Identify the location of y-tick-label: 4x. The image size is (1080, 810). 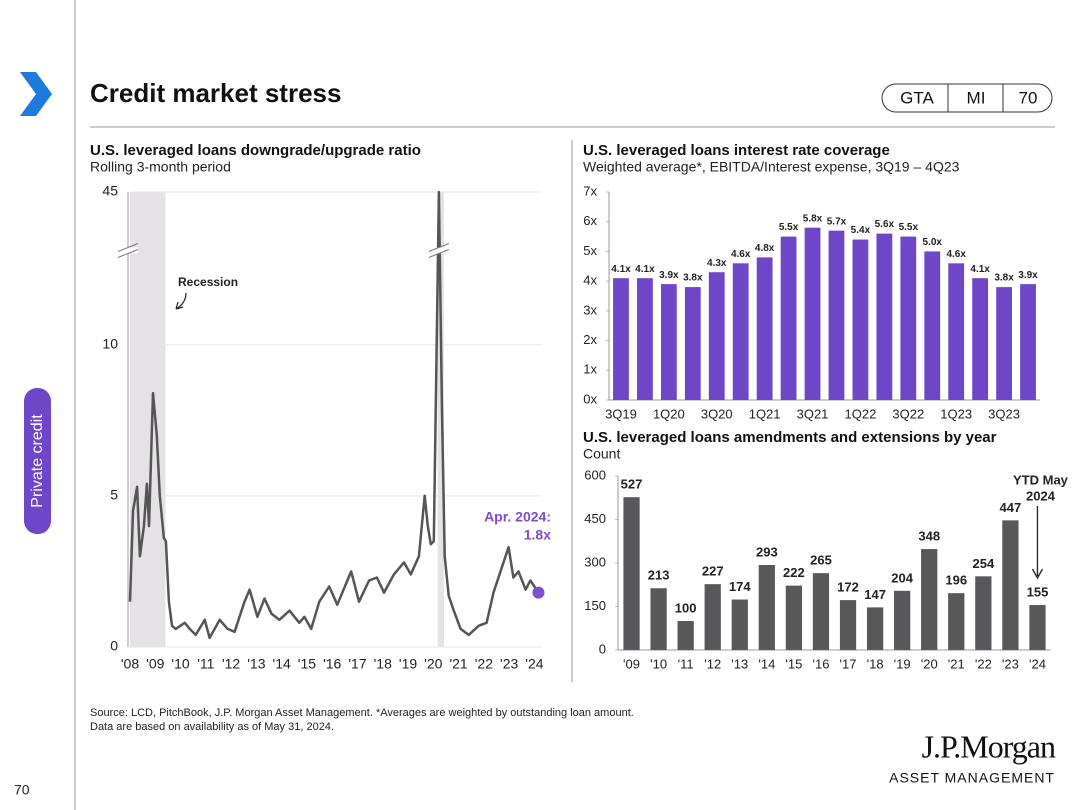
(590, 280).